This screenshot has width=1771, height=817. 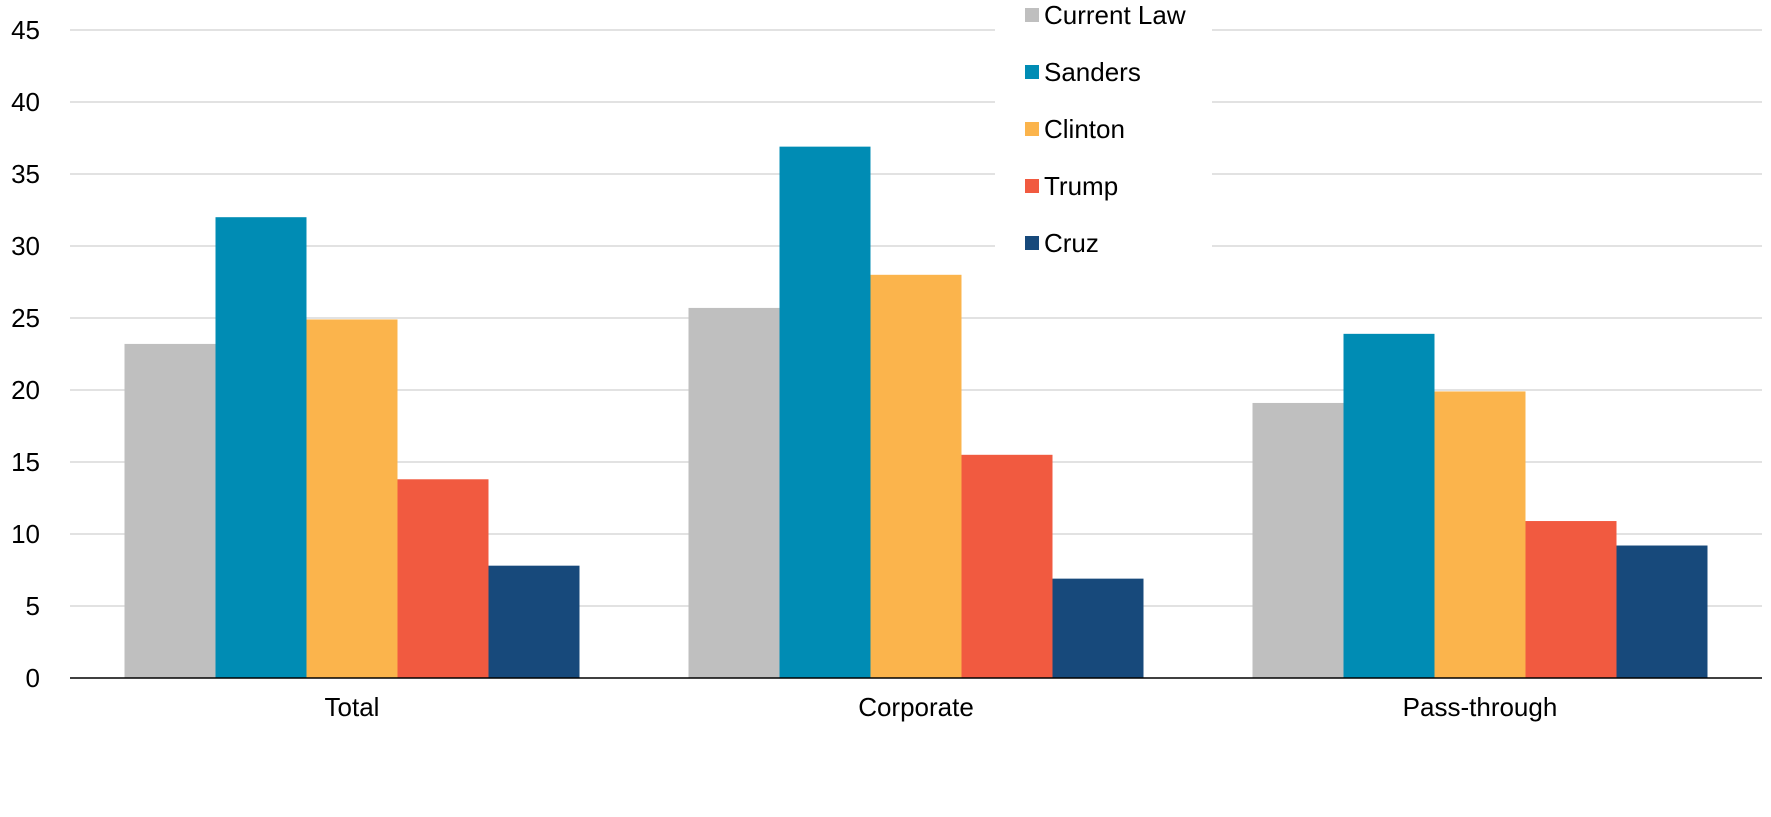 I want to click on bar-current-law-total, so click(x=170, y=510).